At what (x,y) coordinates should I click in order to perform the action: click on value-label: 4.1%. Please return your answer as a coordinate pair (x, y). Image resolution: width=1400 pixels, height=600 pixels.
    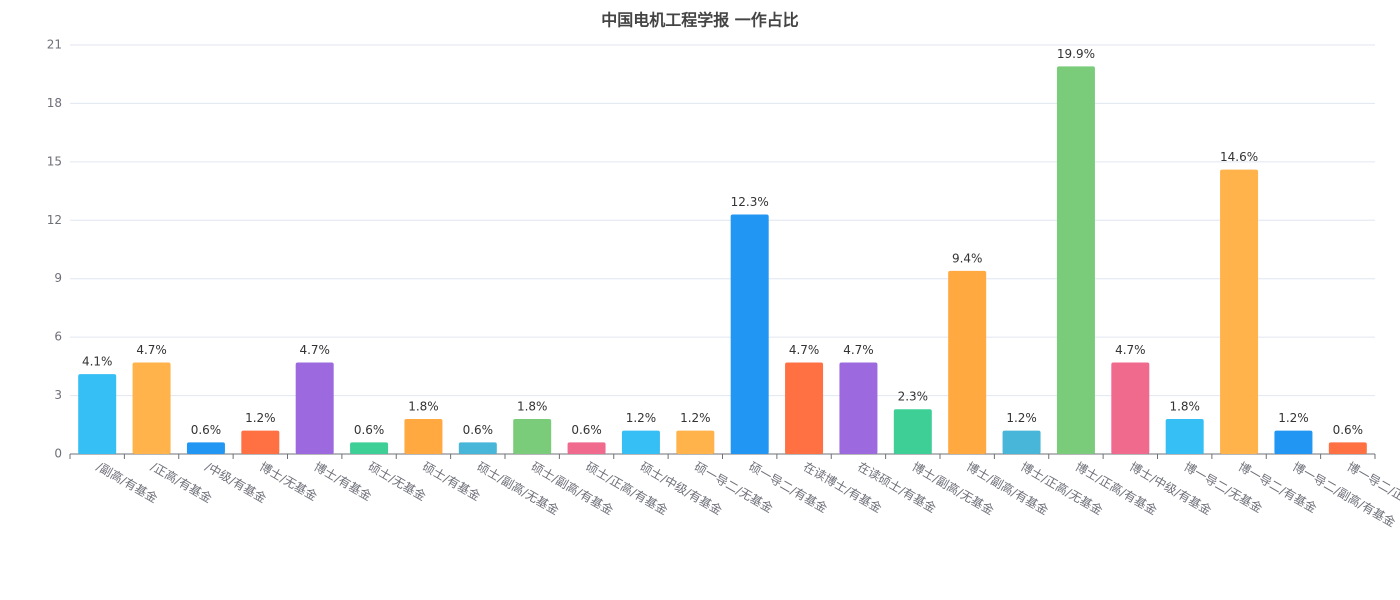
    Looking at the image, I should click on (97, 362).